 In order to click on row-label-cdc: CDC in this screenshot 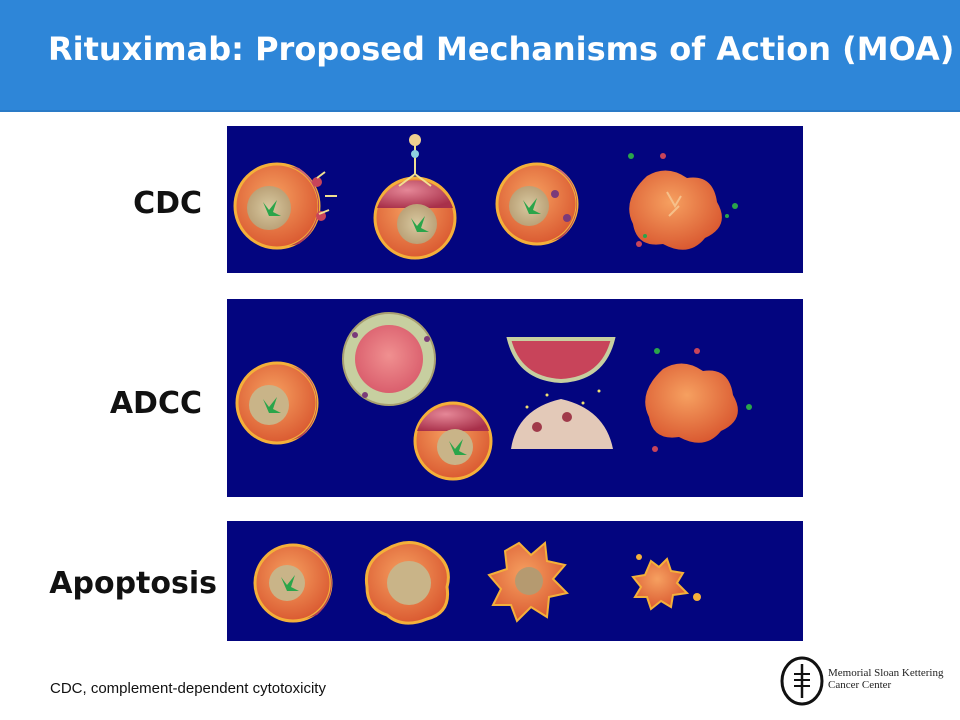, I will do `click(167, 203)`.